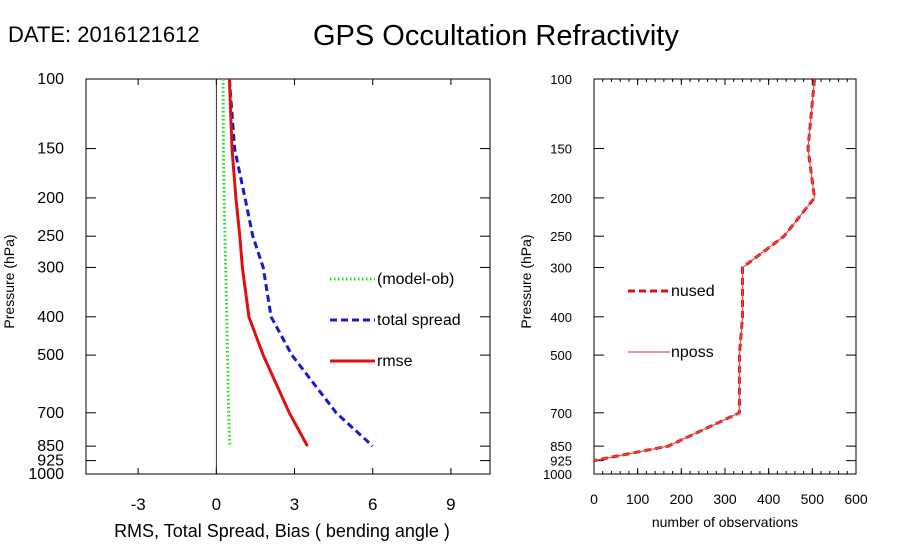  I want to click on series-line-rmse, so click(268, 262).